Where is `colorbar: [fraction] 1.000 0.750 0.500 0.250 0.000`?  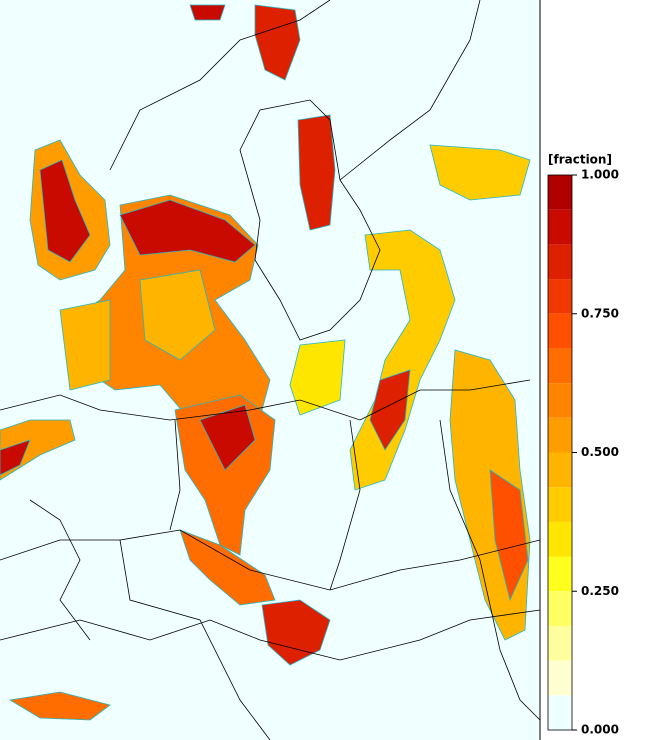 colorbar: [fraction] 1.000 0.750 0.500 0.250 0.000 is located at coordinates (583, 445).